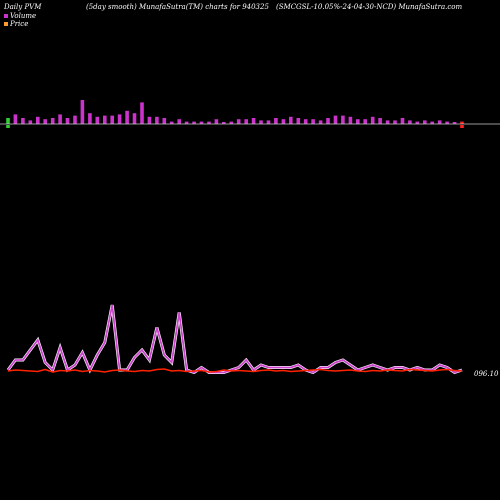 This screenshot has height=500, width=500. What do you see at coordinates (235, 114) in the screenshot?
I see `volume-bars` at bounding box center [235, 114].